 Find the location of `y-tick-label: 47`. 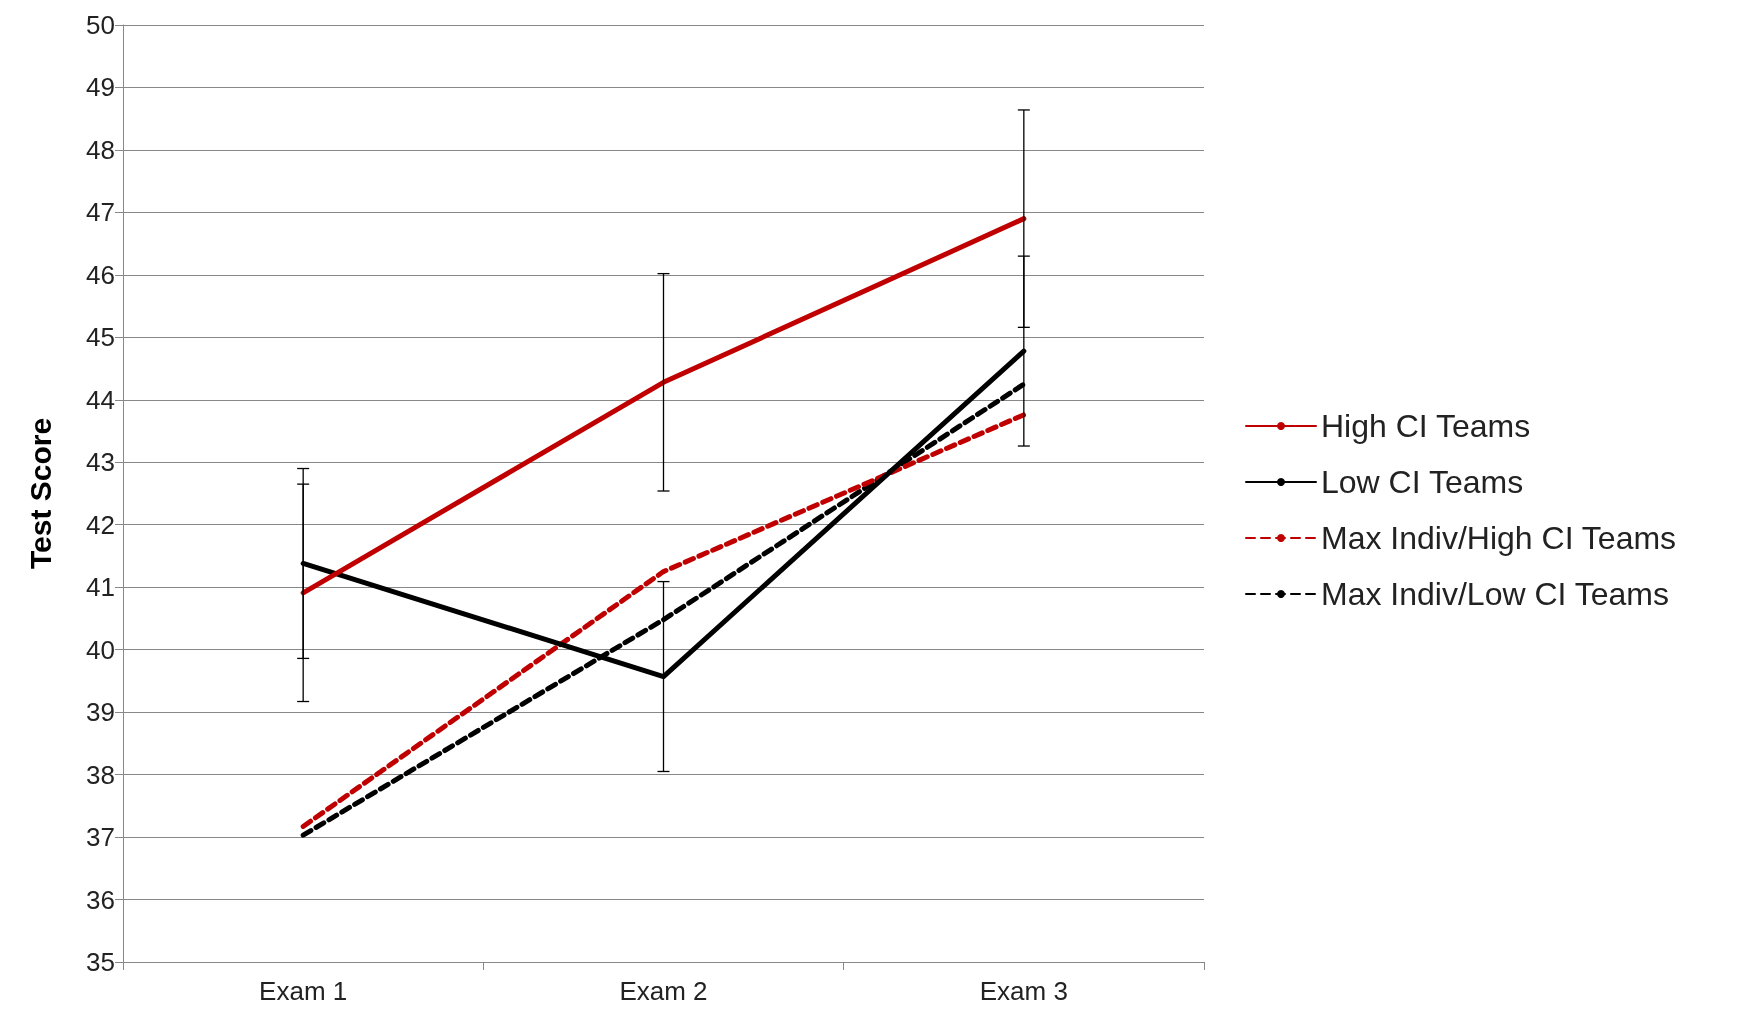

y-tick-label: 47 is located at coordinates (100, 212).